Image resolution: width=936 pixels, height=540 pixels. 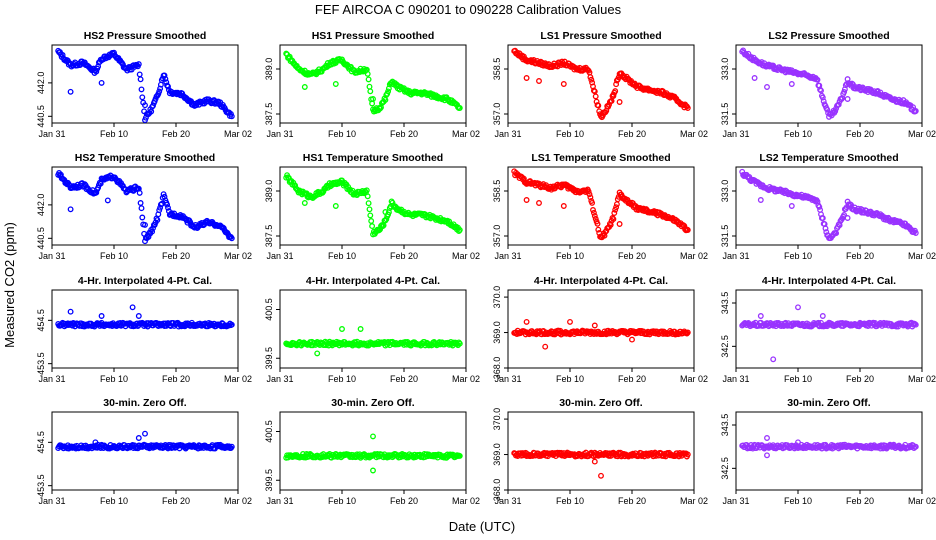 I want to click on y-tick-label: 387.5, so click(x=269, y=114).